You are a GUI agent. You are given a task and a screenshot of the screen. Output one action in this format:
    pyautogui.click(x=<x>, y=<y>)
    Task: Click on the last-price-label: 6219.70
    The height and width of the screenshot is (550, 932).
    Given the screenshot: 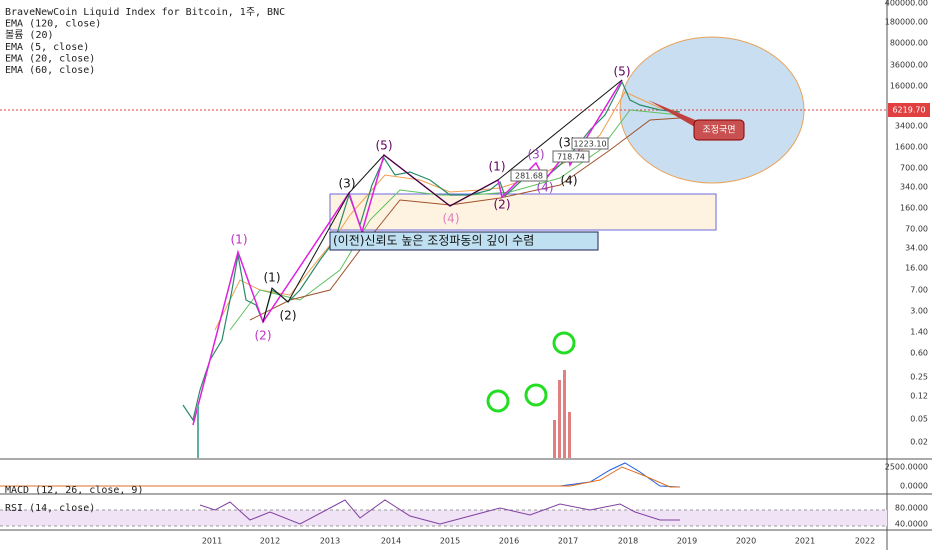 What is the action you would take?
    pyautogui.click(x=908, y=110)
    